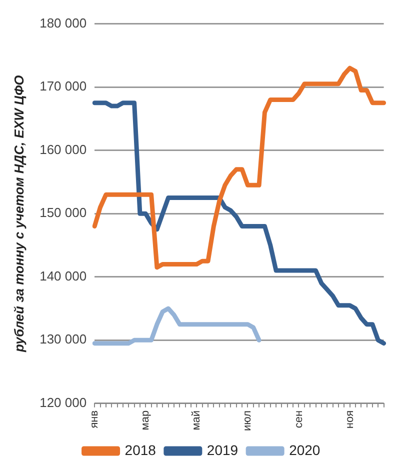  I want to click on y-tick-label: 140 000, so click(63, 276).